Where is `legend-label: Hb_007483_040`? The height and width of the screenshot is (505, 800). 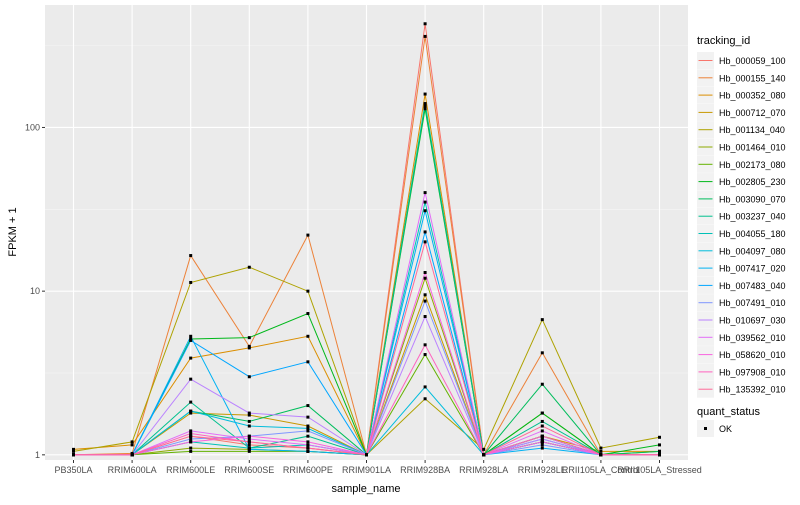
legend-label: Hb_007483_040 is located at coordinates (752, 286).